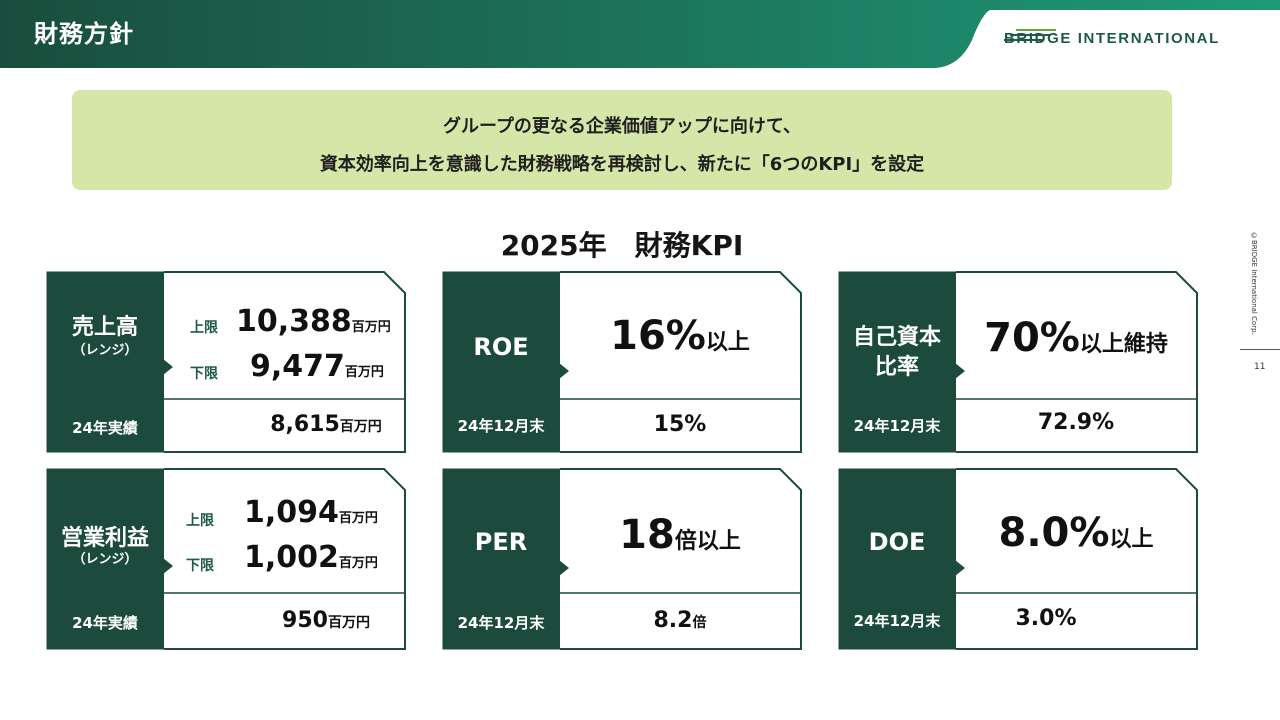 The width and height of the screenshot is (1280, 720). Describe the element at coordinates (104, 538) in the screenshot. I see `card-label: 営業利益` at that location.